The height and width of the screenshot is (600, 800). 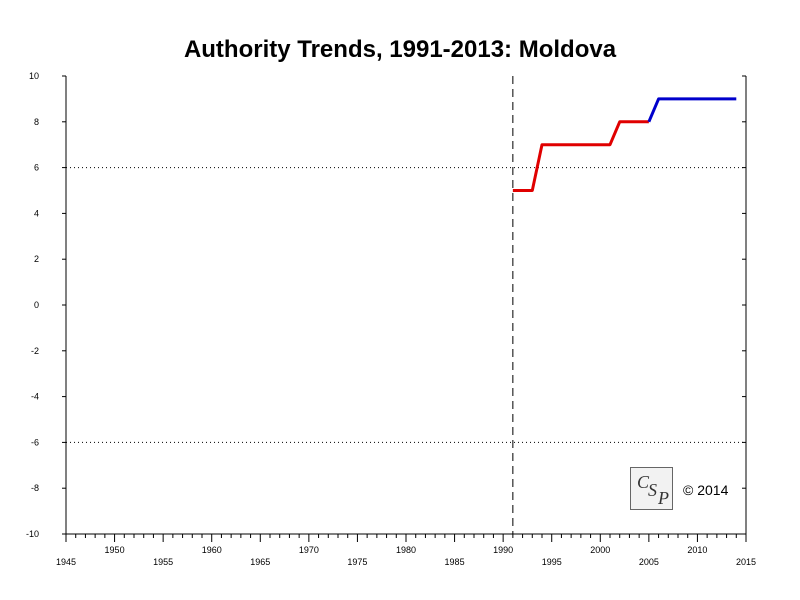 I want to click on y-tick-label: 6, so click(x=36, y=168).